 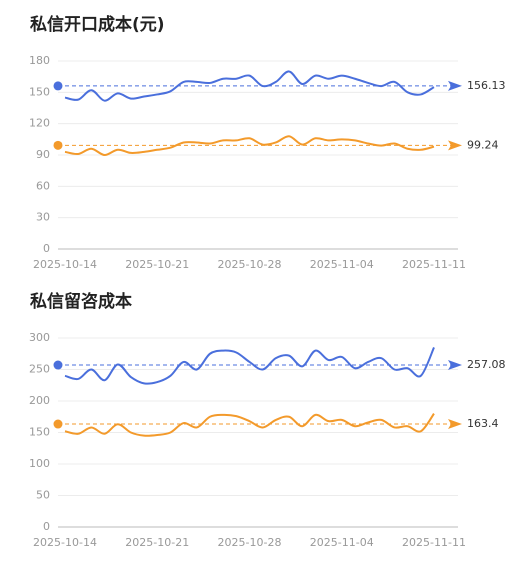 What do you see at coordinates (81, 301) in the screenshot?
I see `chart-title: 私信留咨成本` at bounding box center [81, 301].